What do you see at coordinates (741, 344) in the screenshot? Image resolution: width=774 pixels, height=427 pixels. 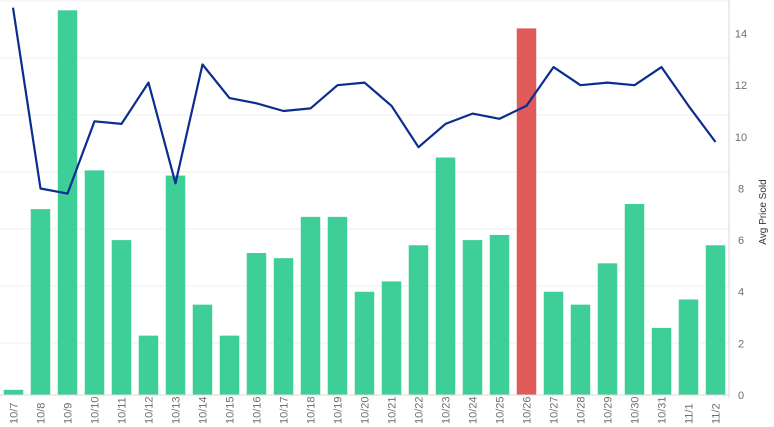 I see `y-tick-label: 2` at bounding box center [741, 344].